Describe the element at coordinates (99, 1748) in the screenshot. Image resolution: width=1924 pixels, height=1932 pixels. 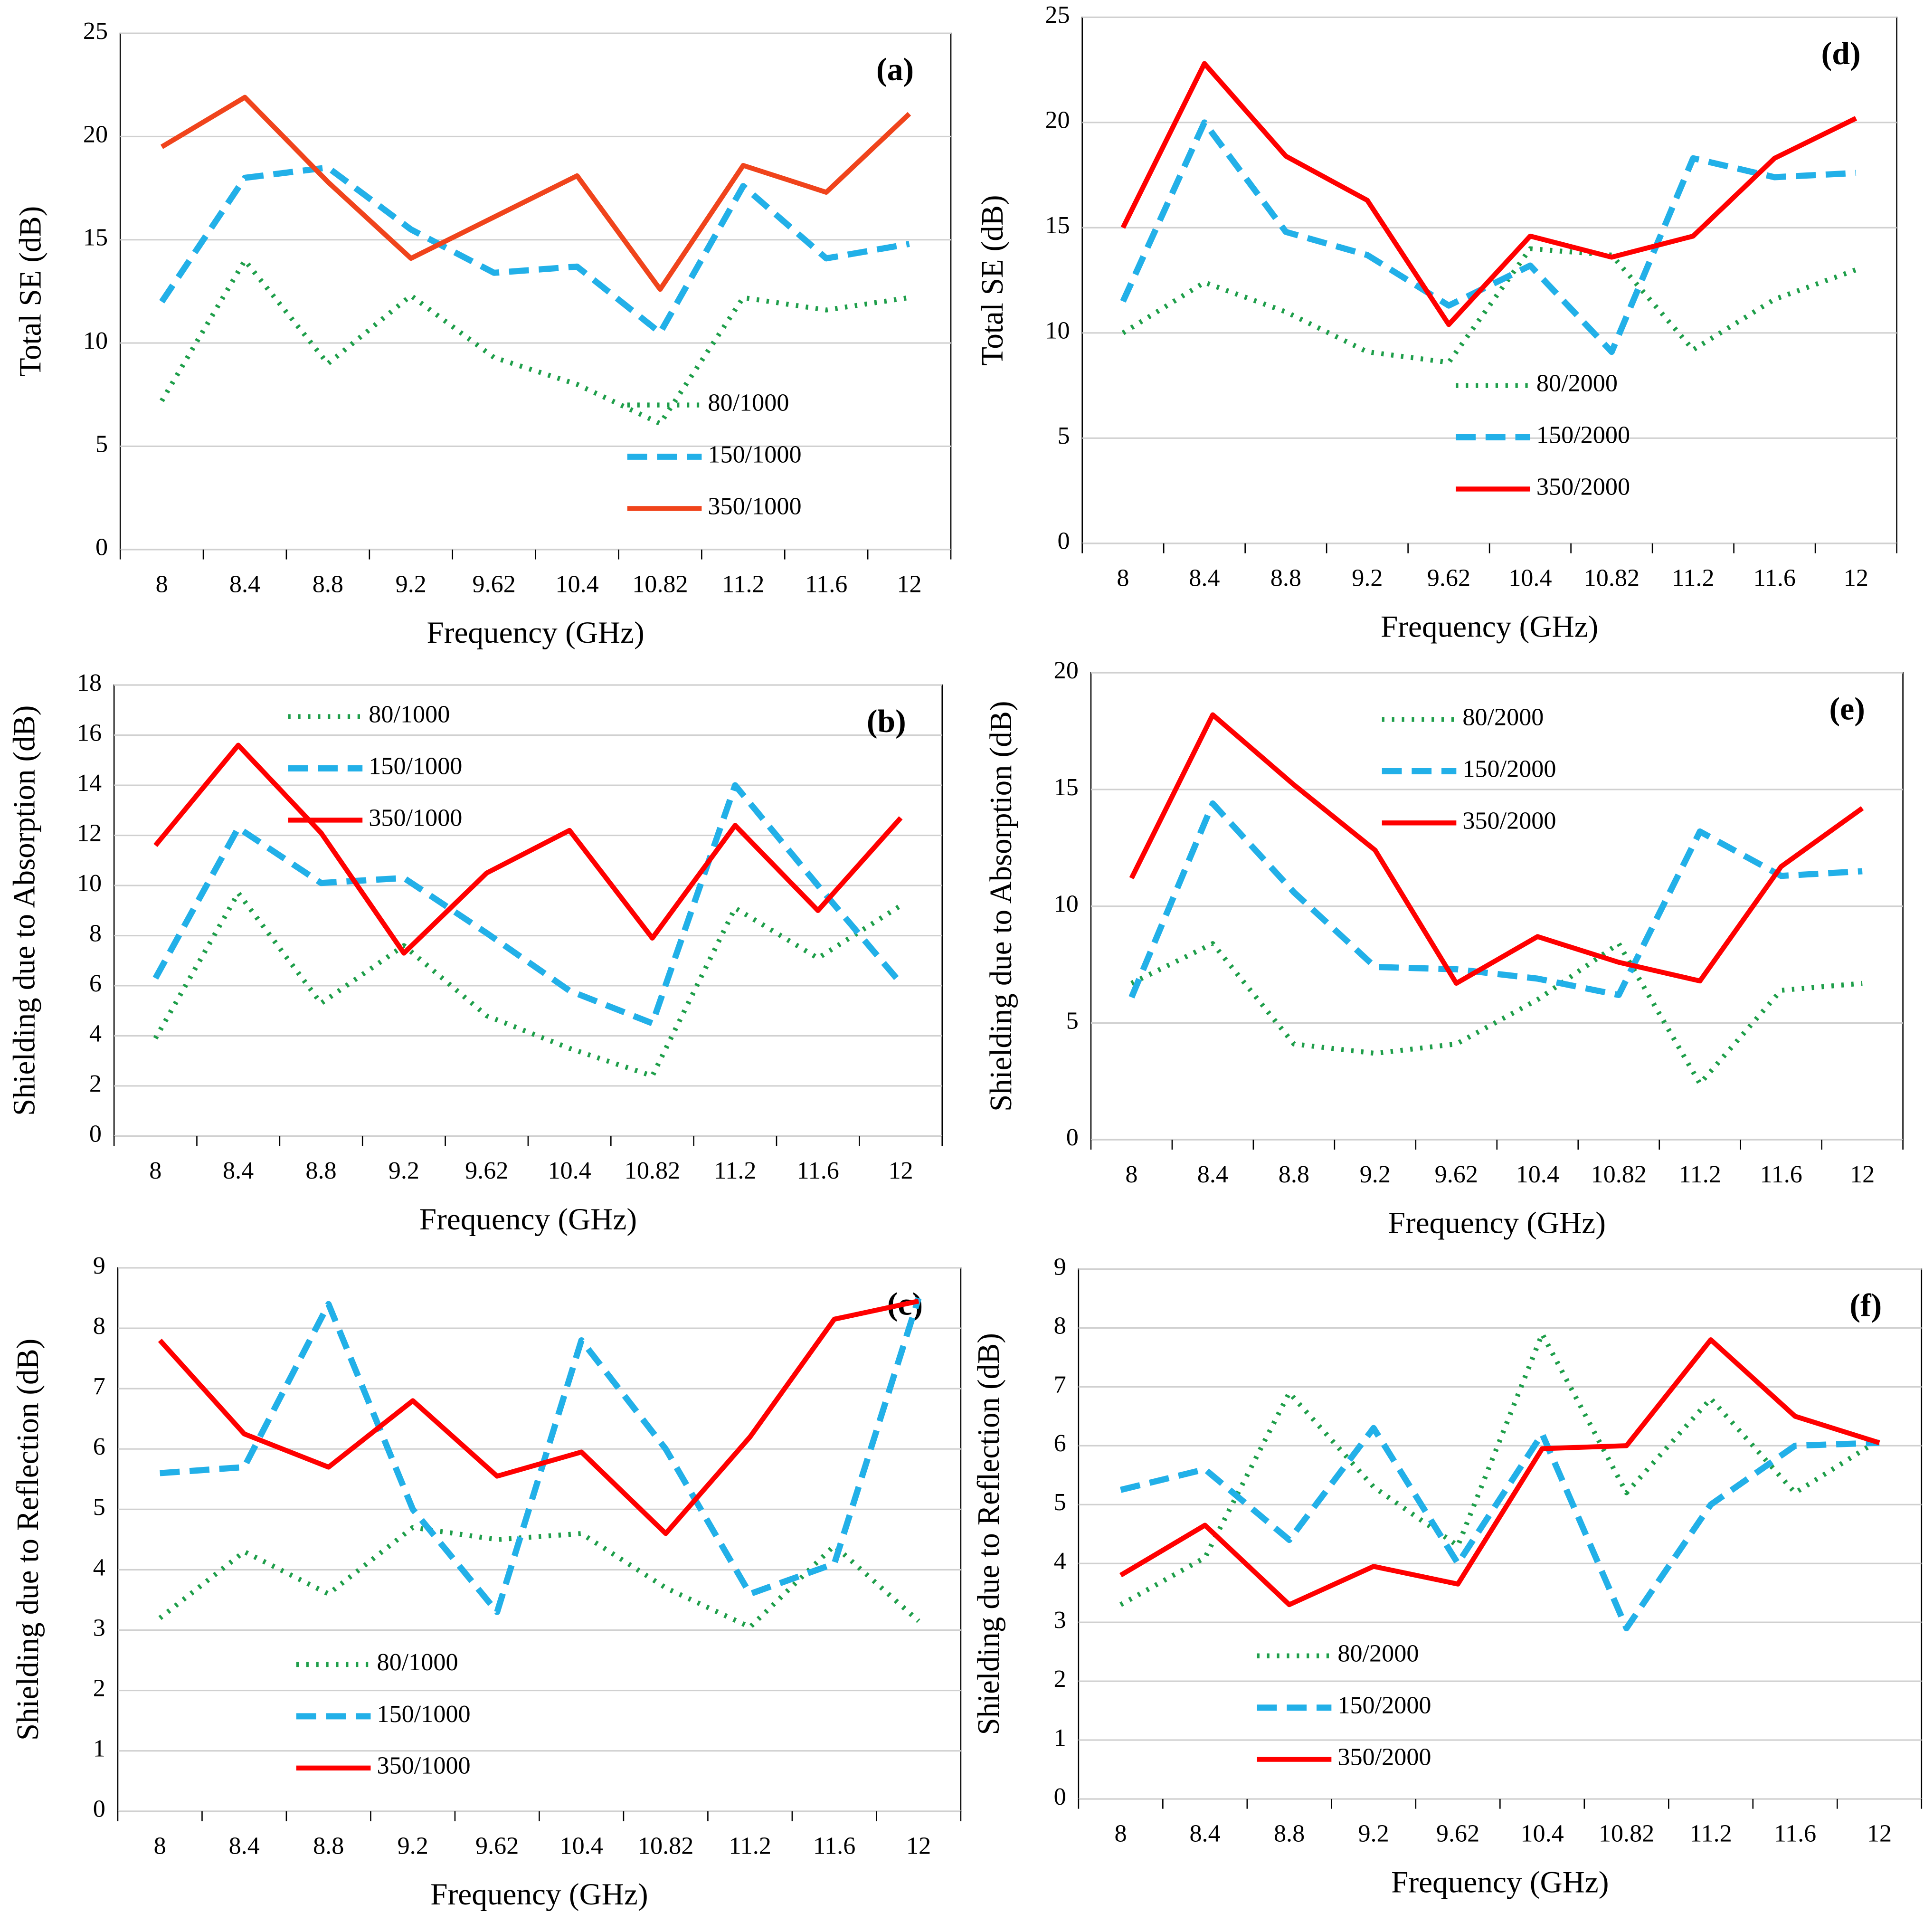
I see `y-tick-label: 1` at that location.